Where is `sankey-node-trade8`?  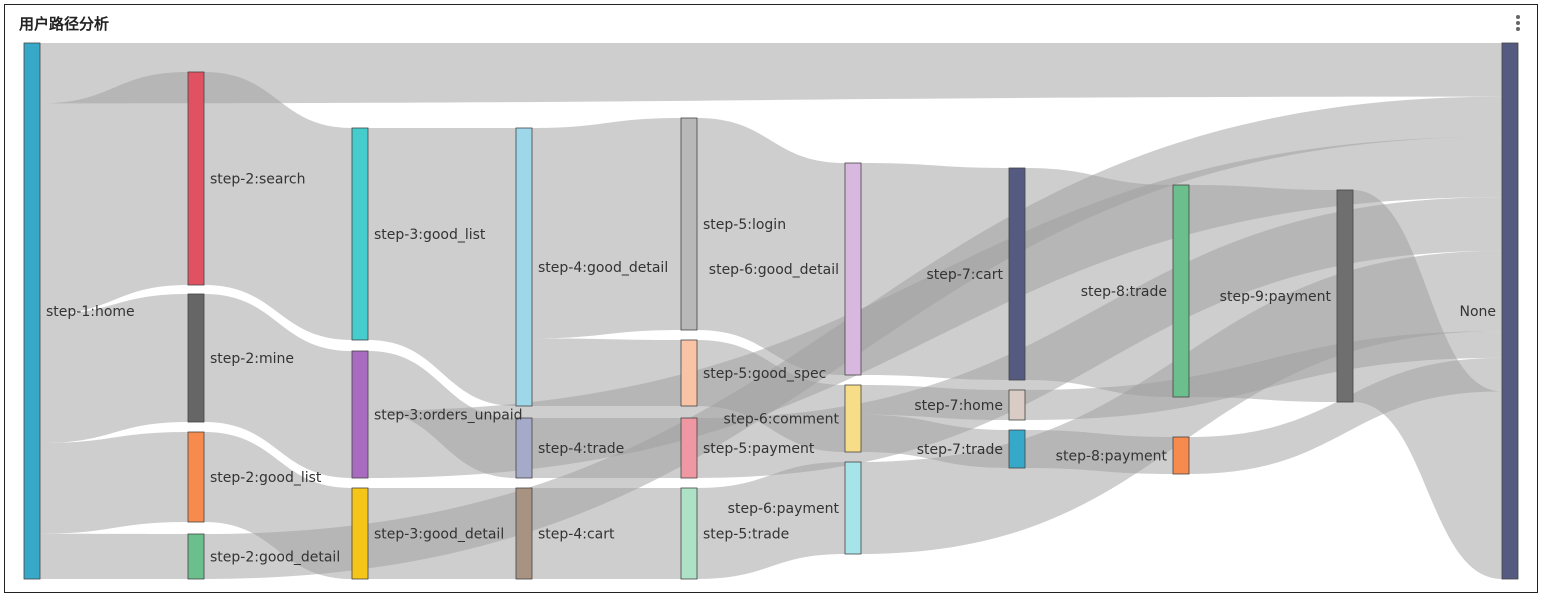 sankey-node-trade8 is located at coordinates (1181, 291).